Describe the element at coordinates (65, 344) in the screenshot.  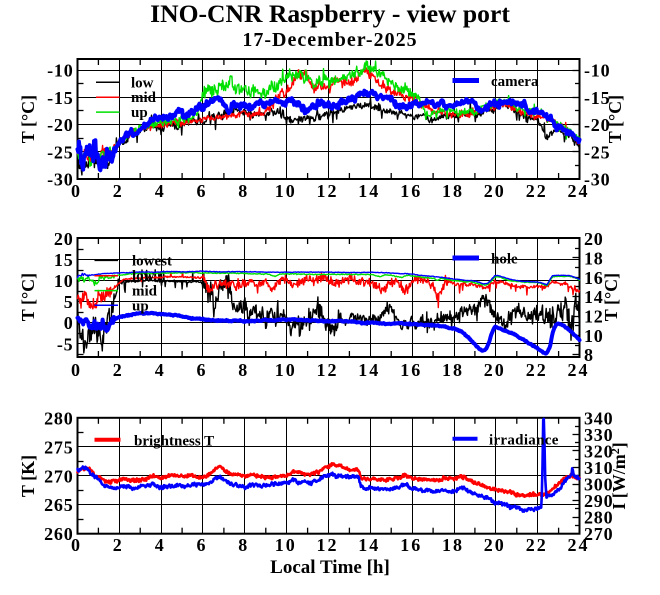
I see `svg-text: -5` at that location.